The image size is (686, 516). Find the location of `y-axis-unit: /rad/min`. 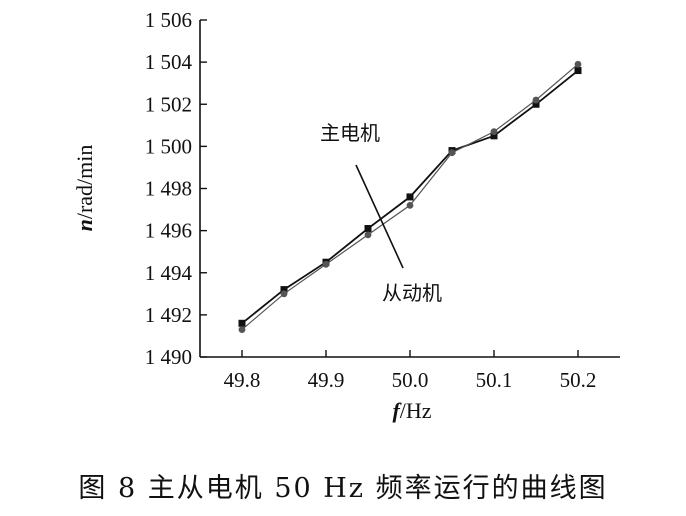

y-axis-unit: /rad/min is located at coordinates (84, 182).